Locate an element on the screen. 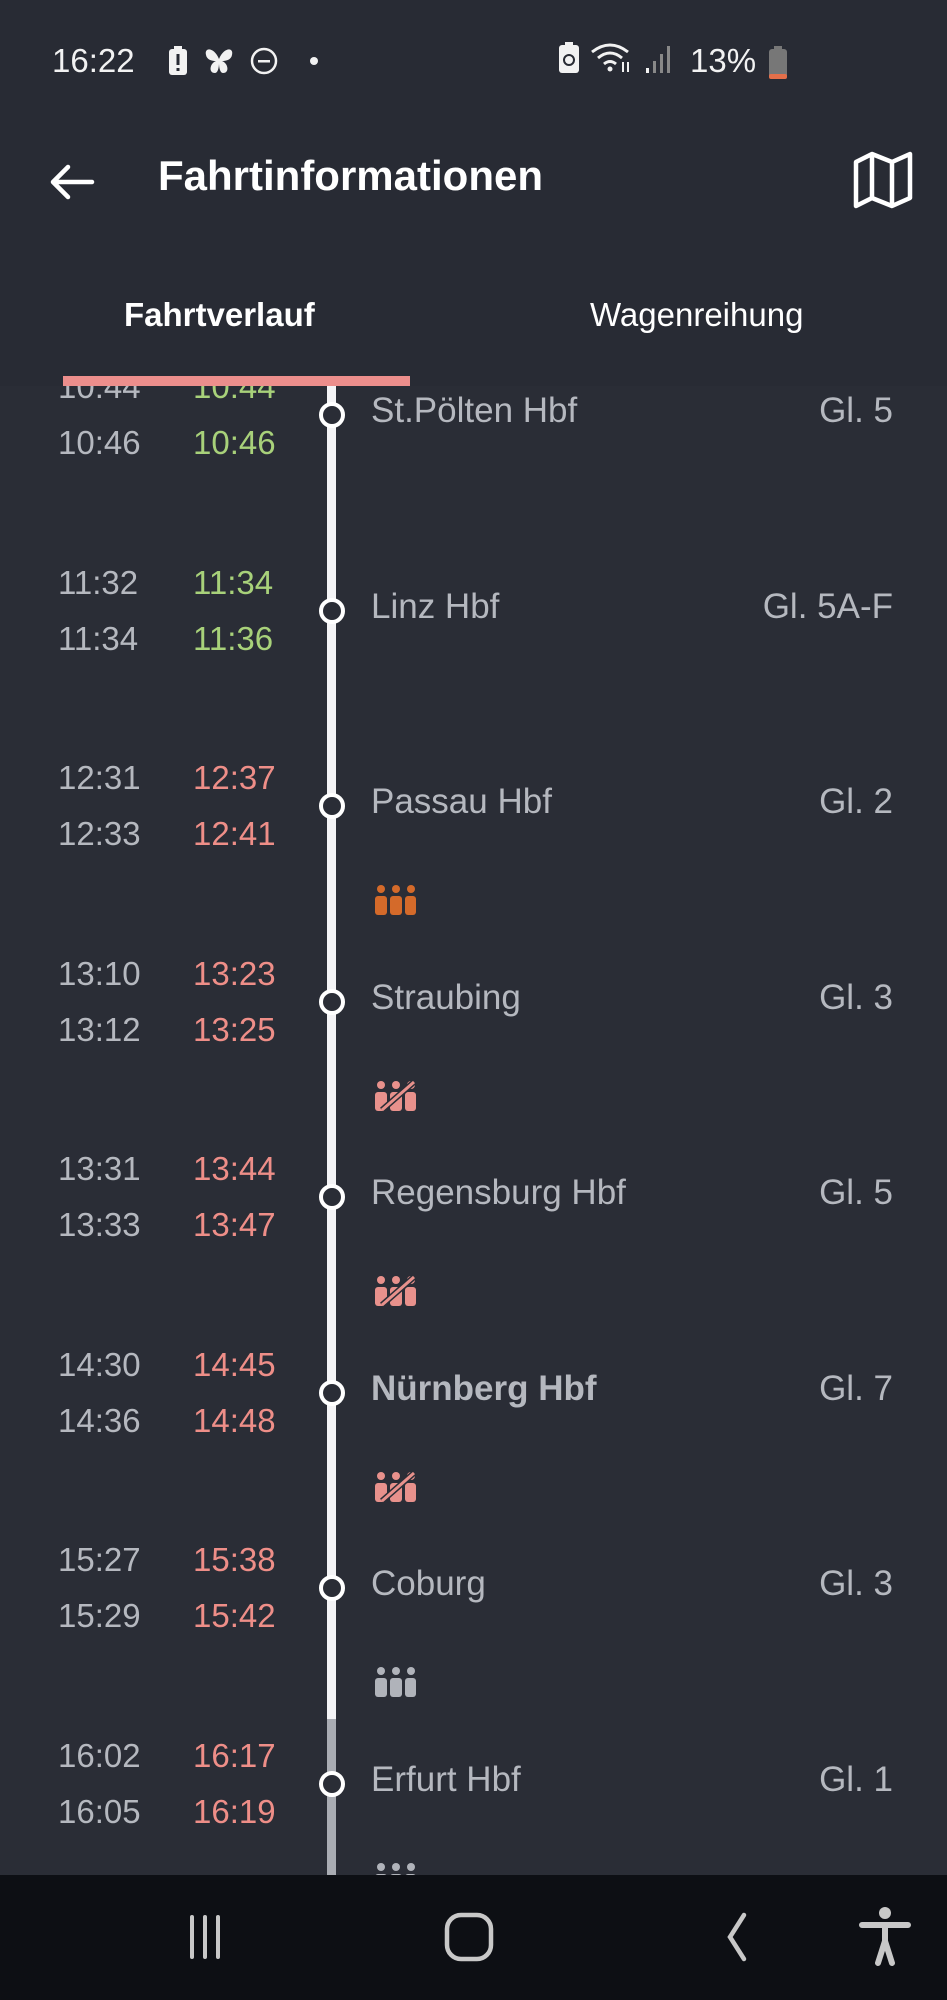 This screenshot has height=2000, width=947. departure-actual: 13:25 is located at coordinates (234, 1029).